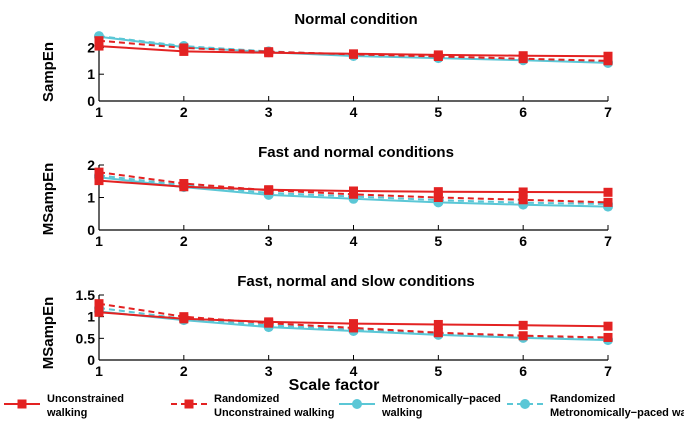 The width and height of the screenshot is (684, 425). Describe the element at coordinates (48, 72) in the screenshot. I see `y-axis-label: SampEn` at that location.